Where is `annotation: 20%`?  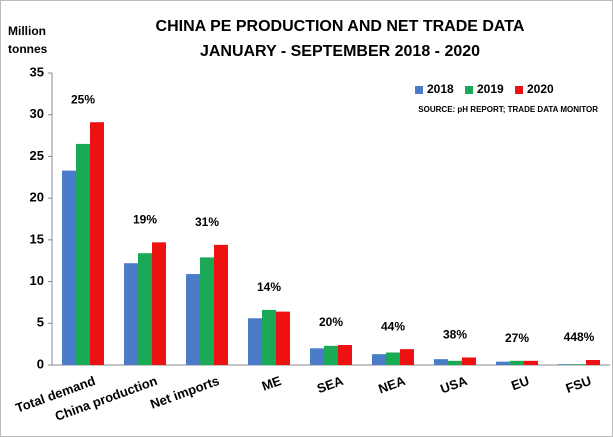 annotation: 20% is located at coordinates (331, 322).